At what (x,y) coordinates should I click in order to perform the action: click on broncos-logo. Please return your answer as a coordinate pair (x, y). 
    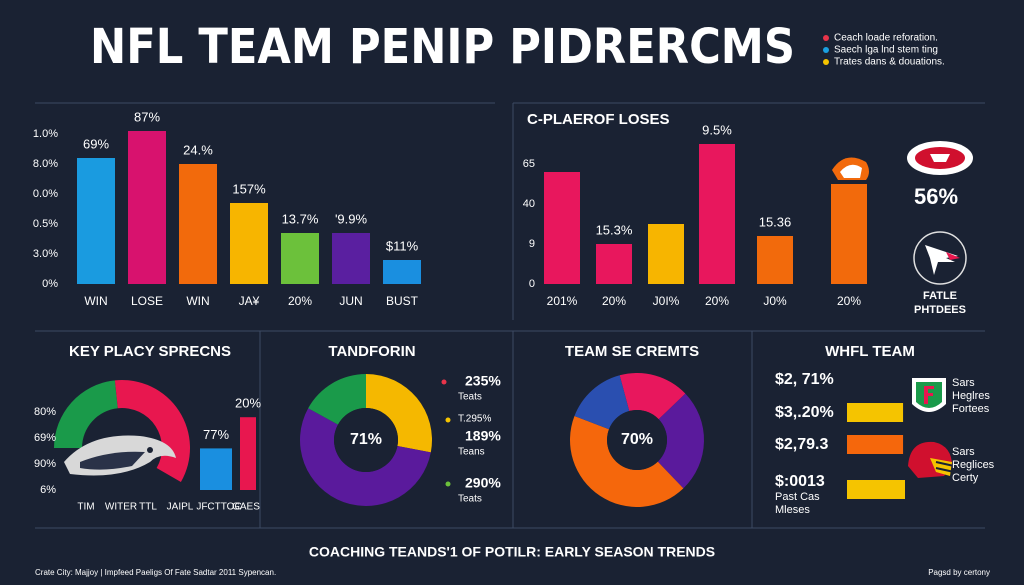
    Looking at the image, I should click on (850, 168).